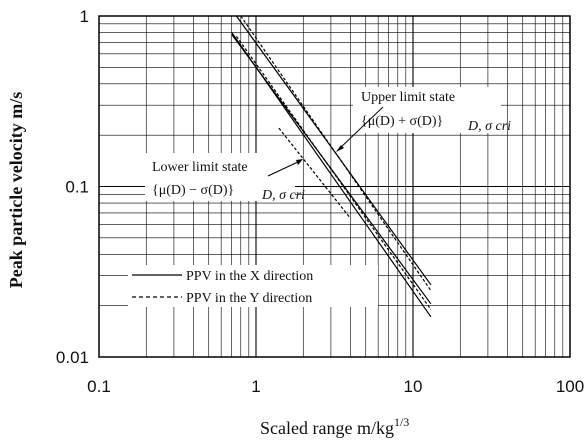  Describe the element at coordinates (402, 121) in the screenshot. I see `upper-limit-formula: {μ(D) + σ(D)}` at that location.